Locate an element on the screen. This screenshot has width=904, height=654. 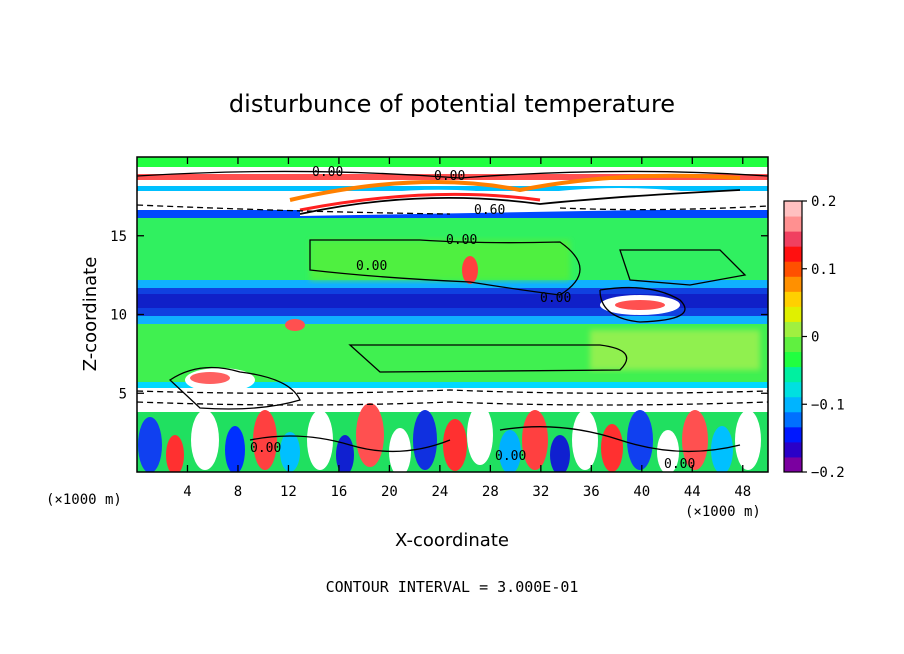
x-tick-label: 28 is located at coordinates (490, 492).